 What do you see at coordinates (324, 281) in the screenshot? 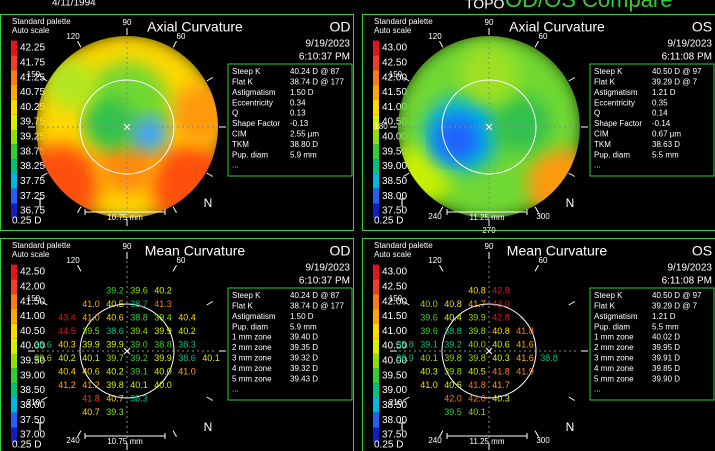
I see `exam-time: 6:10:37 PM` at bounding box center [324, 281].